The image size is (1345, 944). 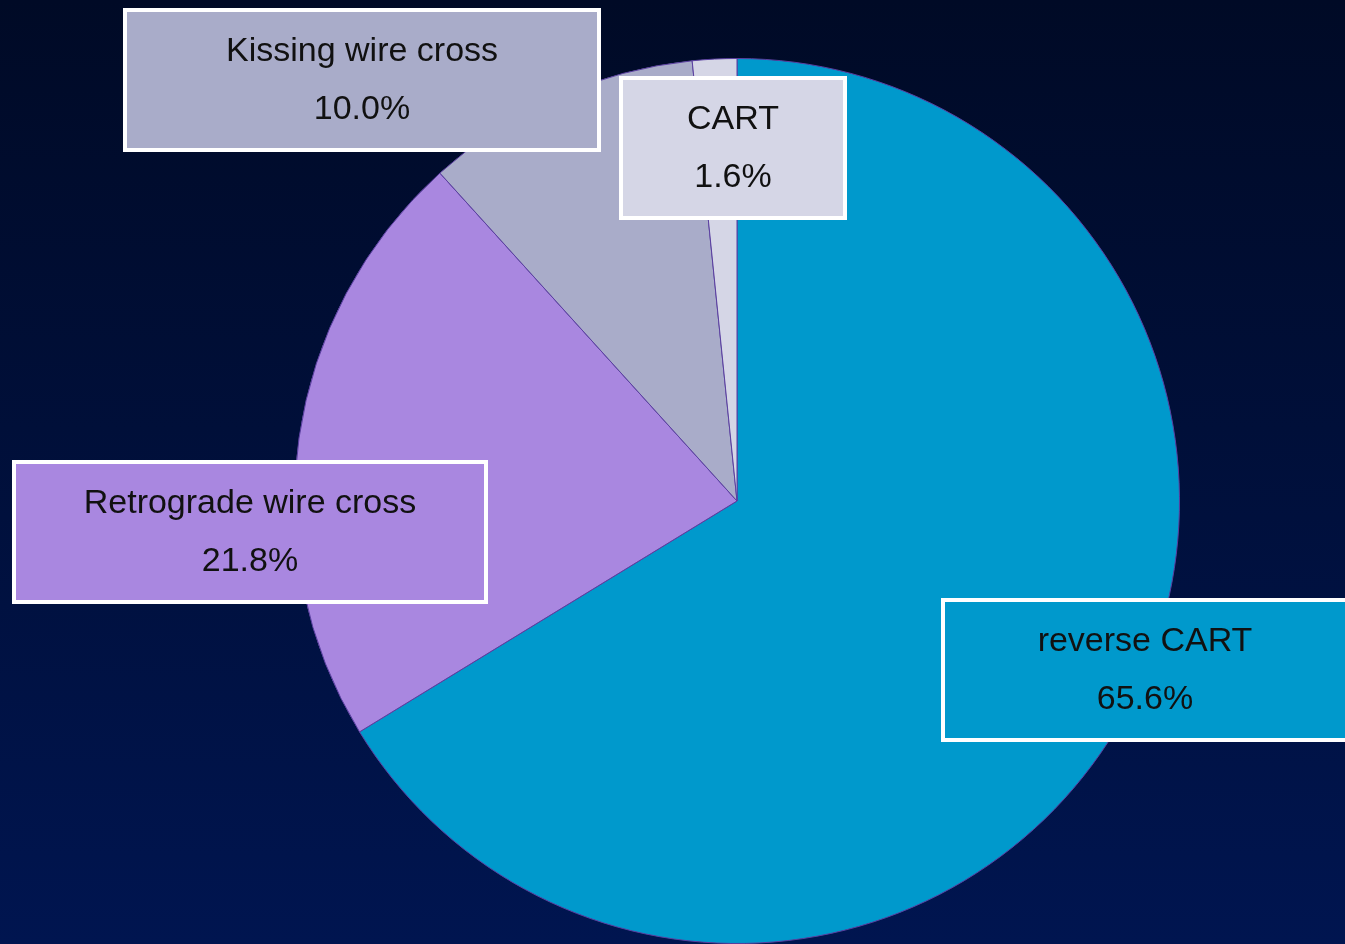 I want to click on data-label: 65.6%, so click(x=1145, y=697).